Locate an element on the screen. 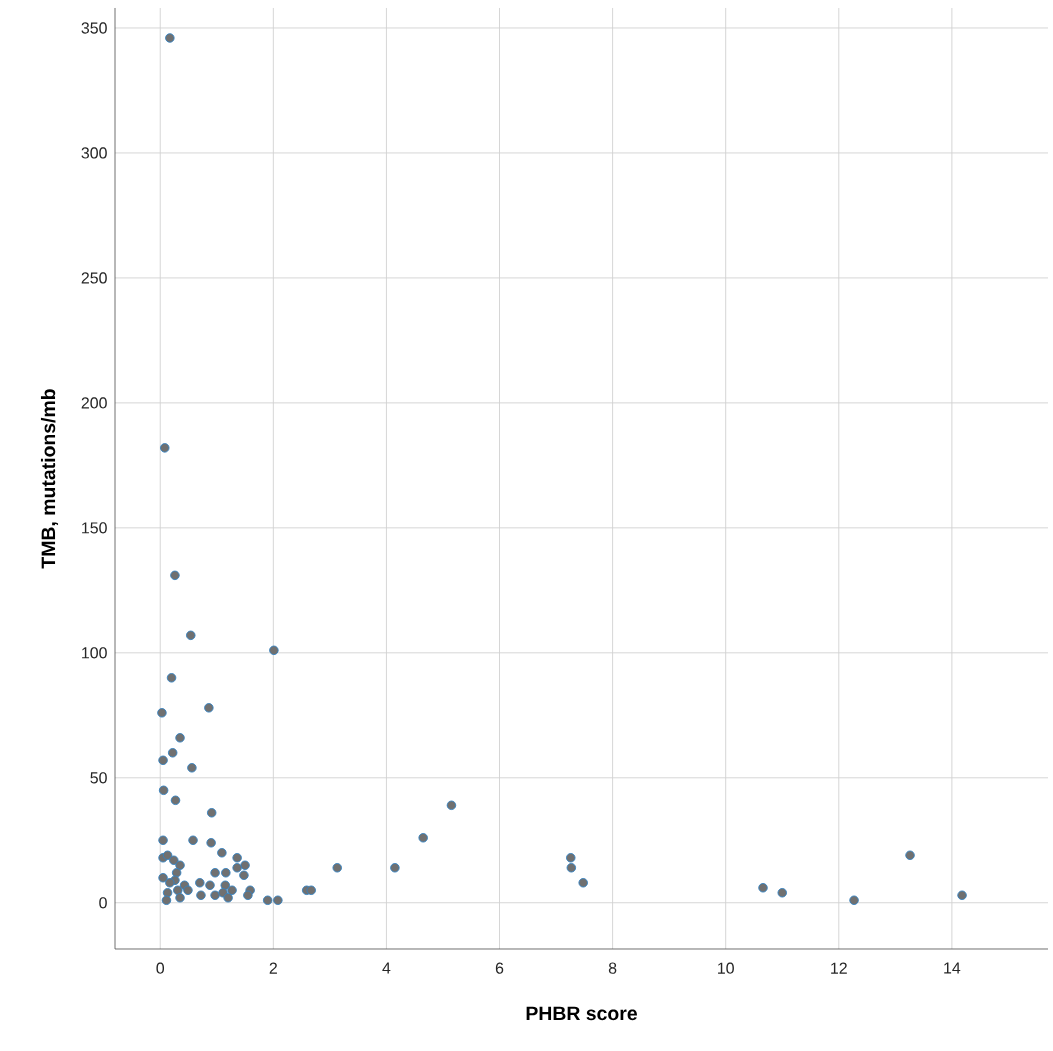 Image resolution: width=1053 pixels, height=1051 pixels. y-tick-label: 150 is located at coordinates (94, 528).